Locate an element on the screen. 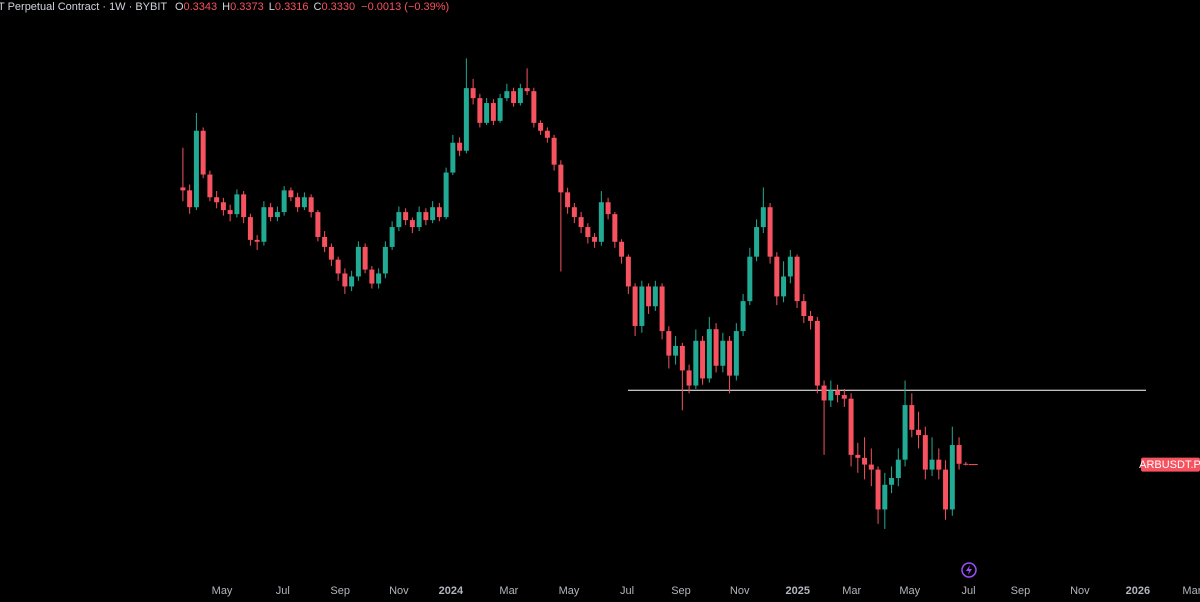 This screenshot has height=602, width=1200. x-tick-label: May is located at coordinates (222, 591).